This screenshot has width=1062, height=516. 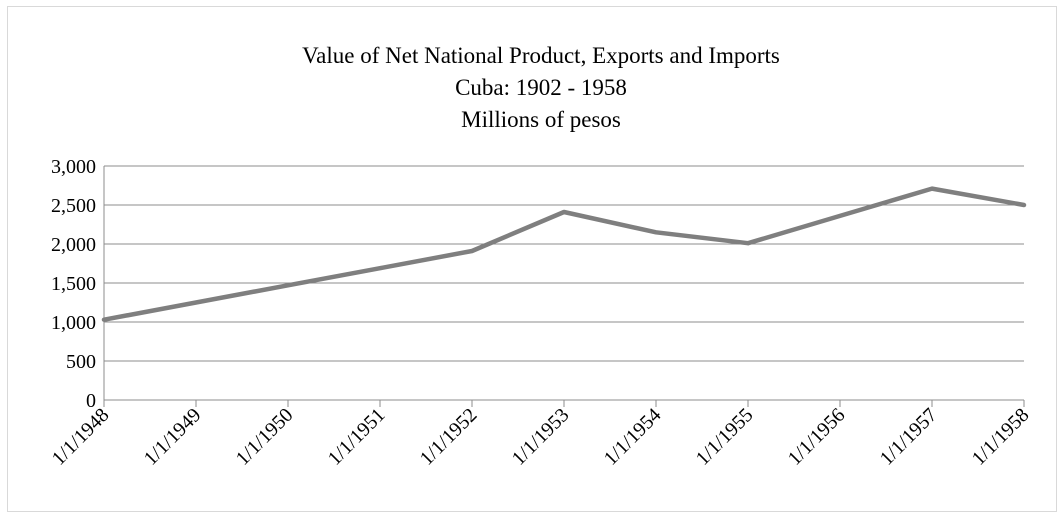 What do you see at coordinates (633, 437) in the screenshot?
I see `x-tick-label: 1/1/1954` at bounding box center [633, 437].